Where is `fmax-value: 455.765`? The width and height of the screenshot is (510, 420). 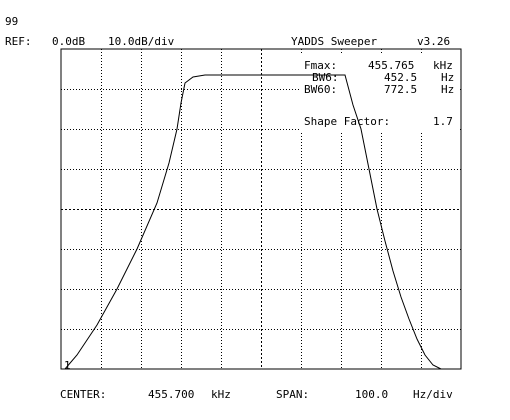 fmax-value: 455.765 is located at coordinates (391, 65).